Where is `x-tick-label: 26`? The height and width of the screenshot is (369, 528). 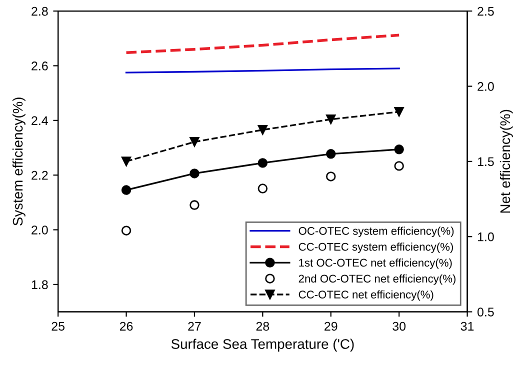
x-tick-label: 26 is located at coordinates (126, 326).